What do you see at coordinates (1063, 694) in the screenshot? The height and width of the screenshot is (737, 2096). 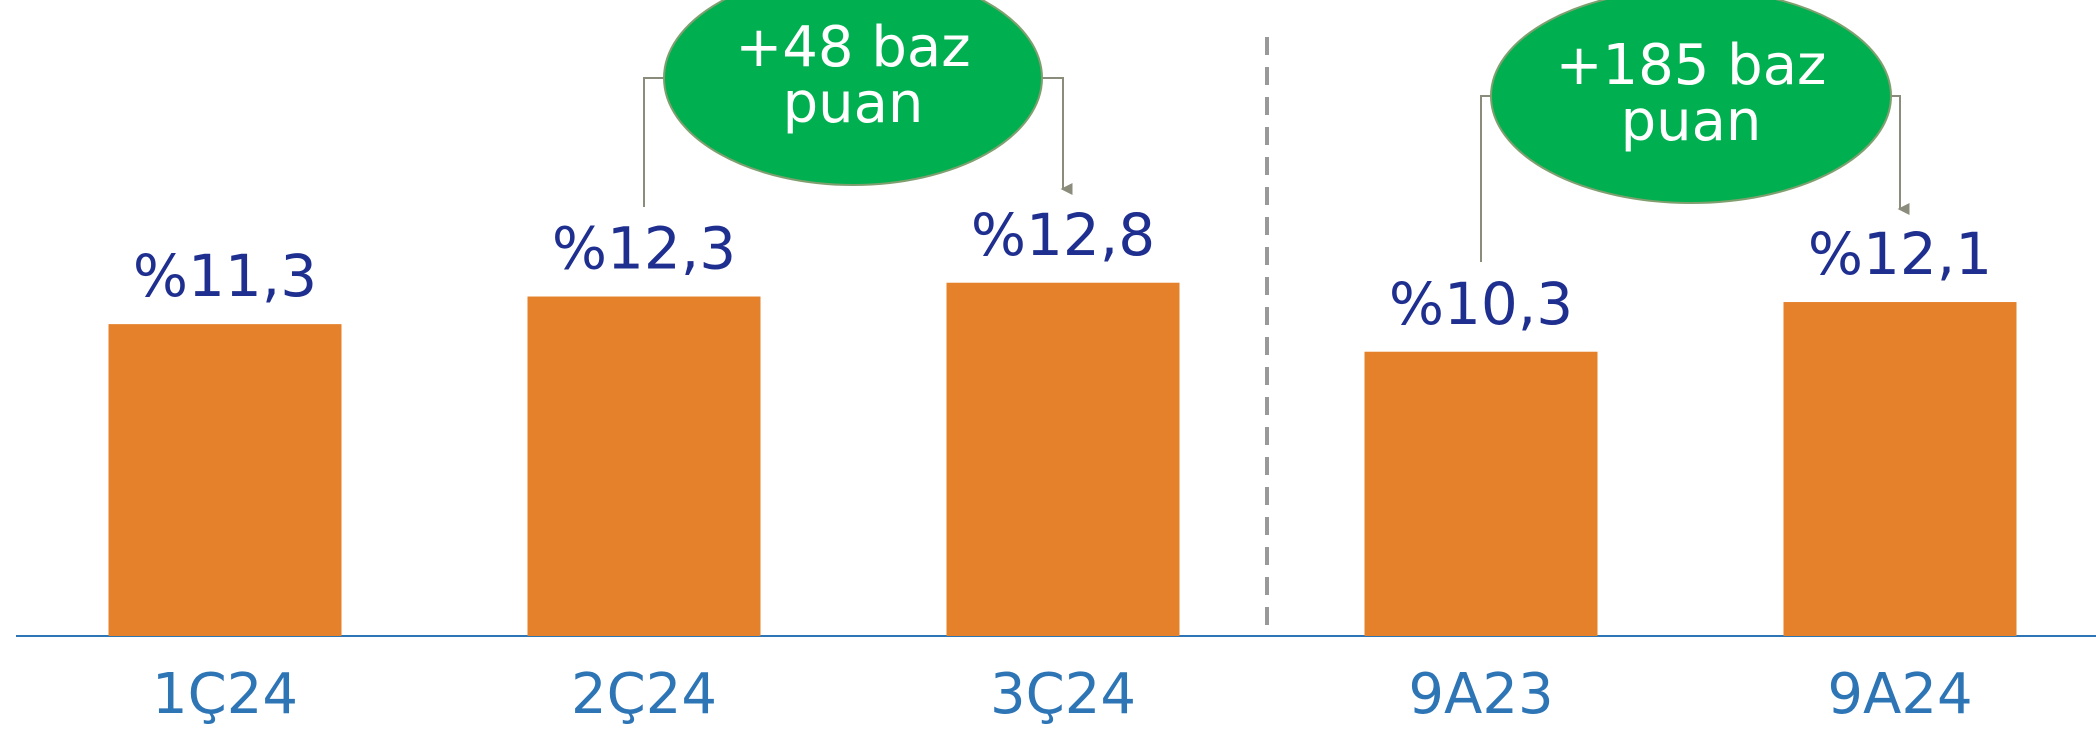 I see `x-tick-label: 3Ç24` at bounding box center [1063, 694].